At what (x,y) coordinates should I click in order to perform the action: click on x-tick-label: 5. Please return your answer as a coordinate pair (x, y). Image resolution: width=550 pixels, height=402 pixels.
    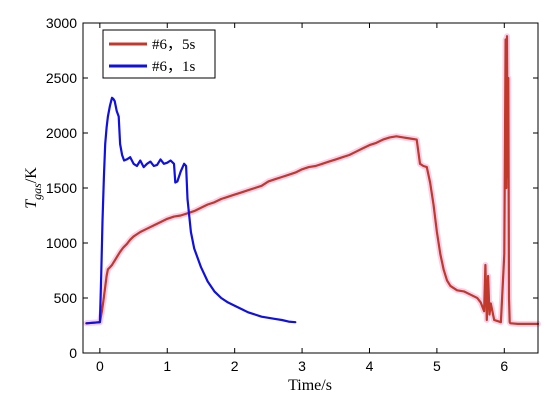
    Looking at the image, I should click on (437, 366).